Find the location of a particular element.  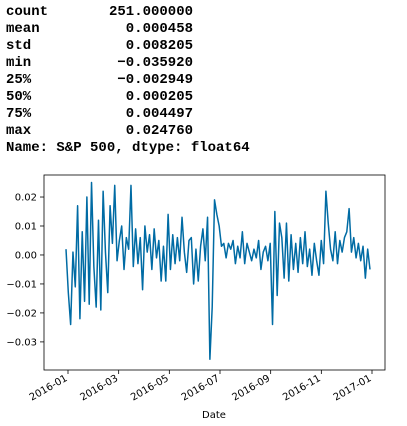

series-footer: Name: S&P 500, dtype: float64 is located at coordinates (128, 148).